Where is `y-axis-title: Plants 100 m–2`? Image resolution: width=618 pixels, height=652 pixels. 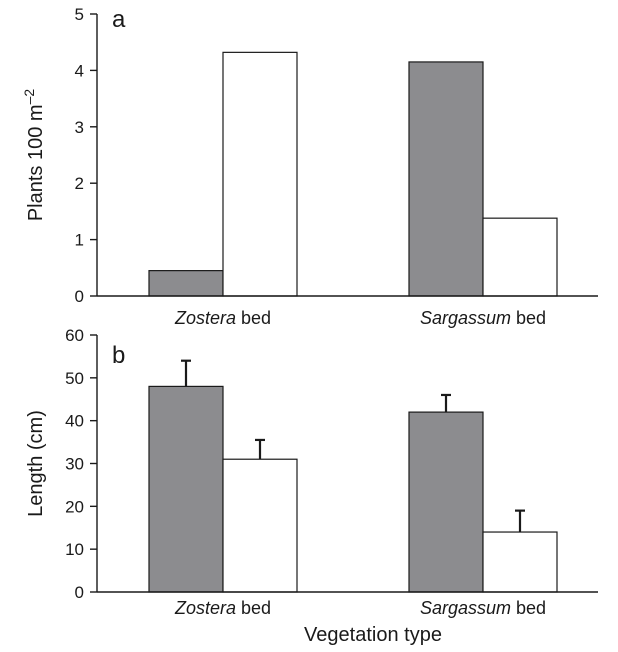 y-axis-title: Plants 100 m–2 is located at coordinates (34, 155).